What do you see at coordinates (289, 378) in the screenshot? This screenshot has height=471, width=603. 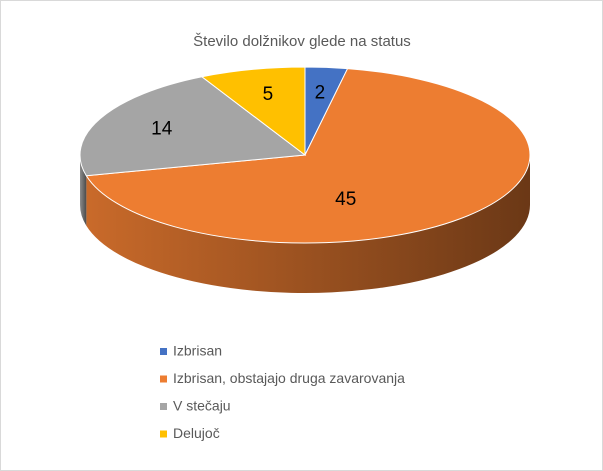 I see `legend-label: Izbrisan, obstajajo druga zavarovanja` at bounding box center [289, 378].